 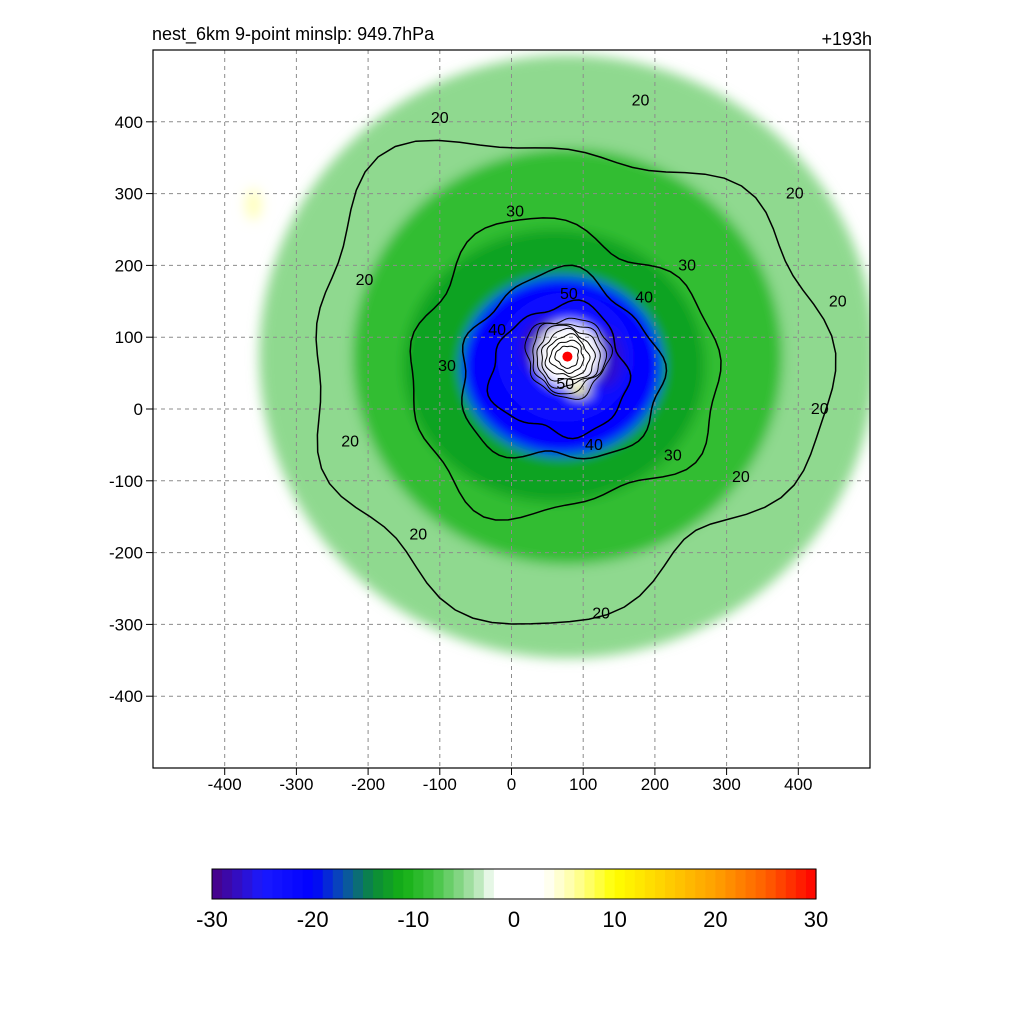 What do you see at coordinates (126, 624) in the screenshot?
I see `y-tick-label: -300` at bounding box center [126, 624].